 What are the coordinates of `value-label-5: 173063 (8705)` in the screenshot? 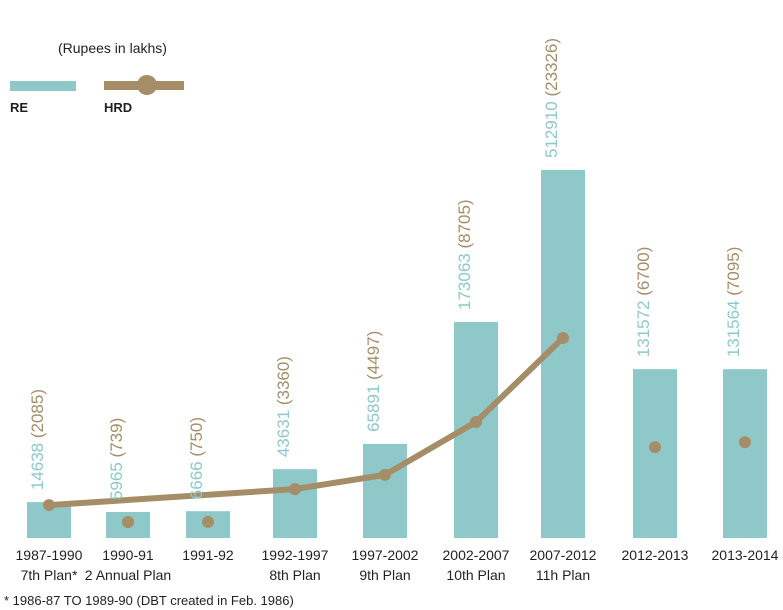 It's located at (464, 254).